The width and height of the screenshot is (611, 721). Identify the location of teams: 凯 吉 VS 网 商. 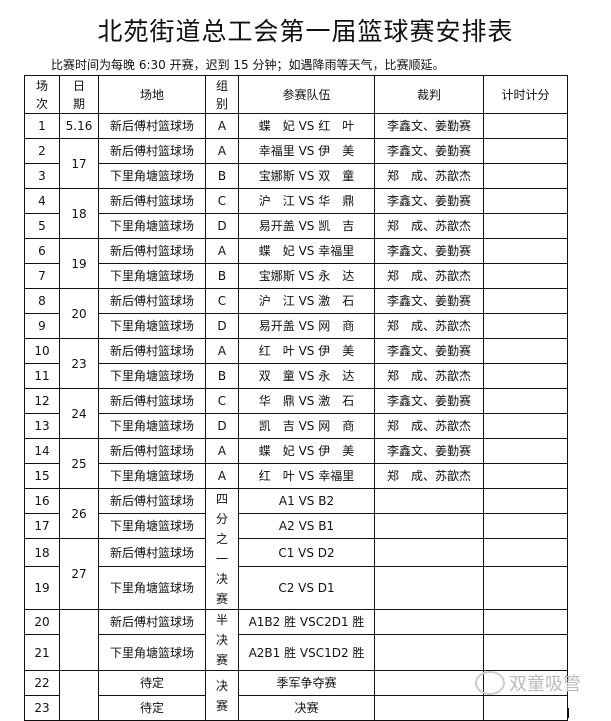
(306, 426).